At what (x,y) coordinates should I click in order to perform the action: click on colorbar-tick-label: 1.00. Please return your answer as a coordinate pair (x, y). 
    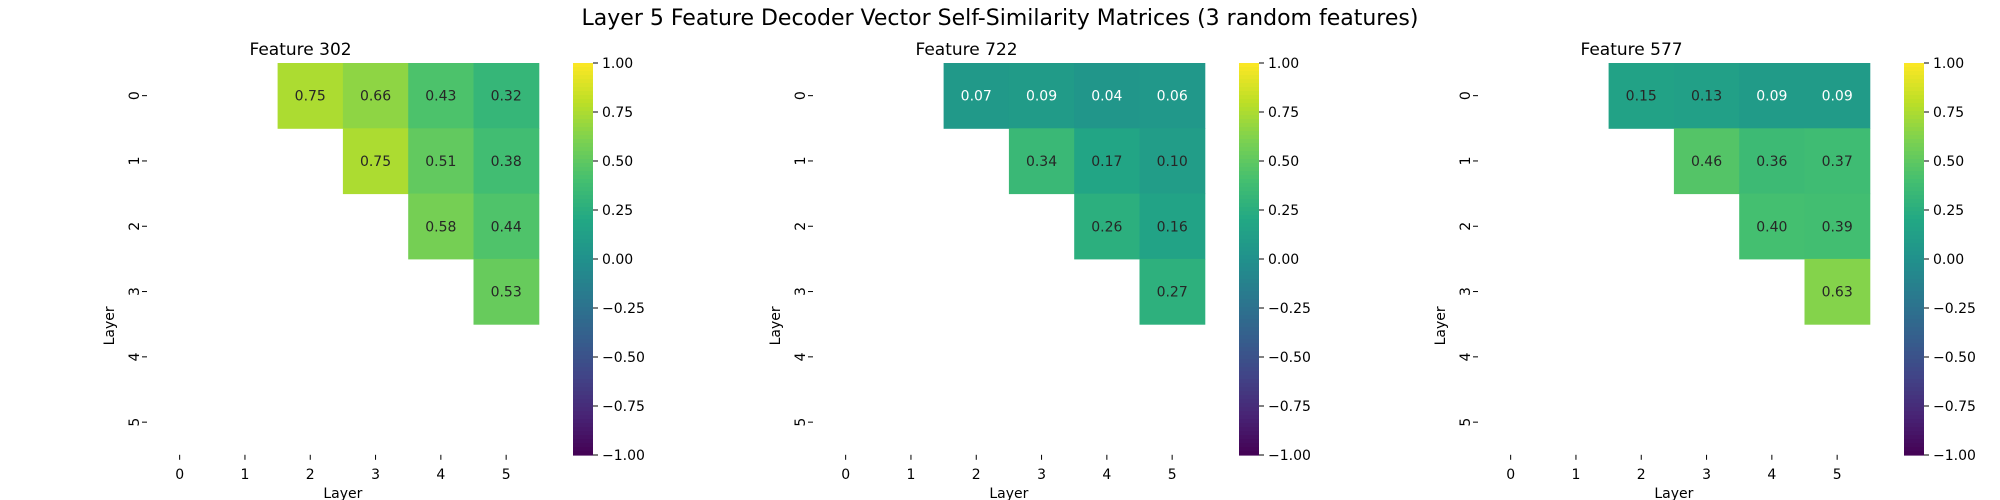
    Looking at the image, I should click on (1948, 64).